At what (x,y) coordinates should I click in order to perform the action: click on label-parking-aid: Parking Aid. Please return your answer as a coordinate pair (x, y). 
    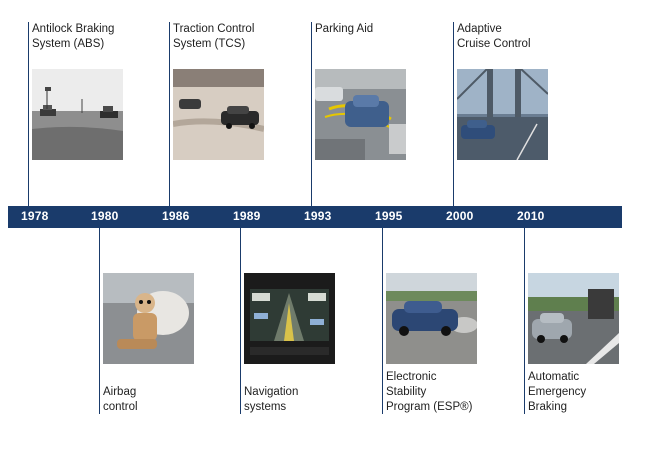
    Looking at the image, I should click on (344, 29).